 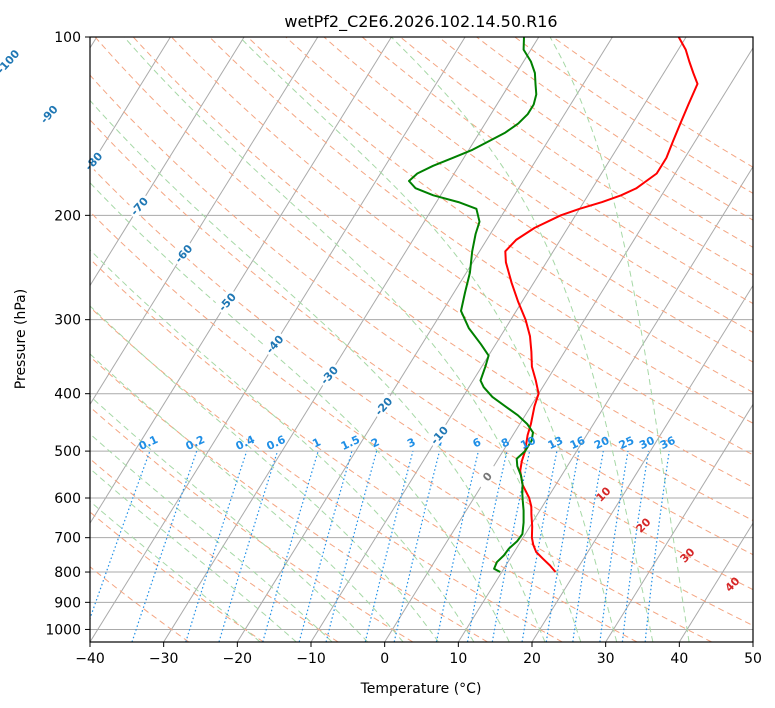 What do you see at coordinates (626, 443) in the screenshot?
I see `mixing-ratio-label: 25` at bounding box center [626, 443].